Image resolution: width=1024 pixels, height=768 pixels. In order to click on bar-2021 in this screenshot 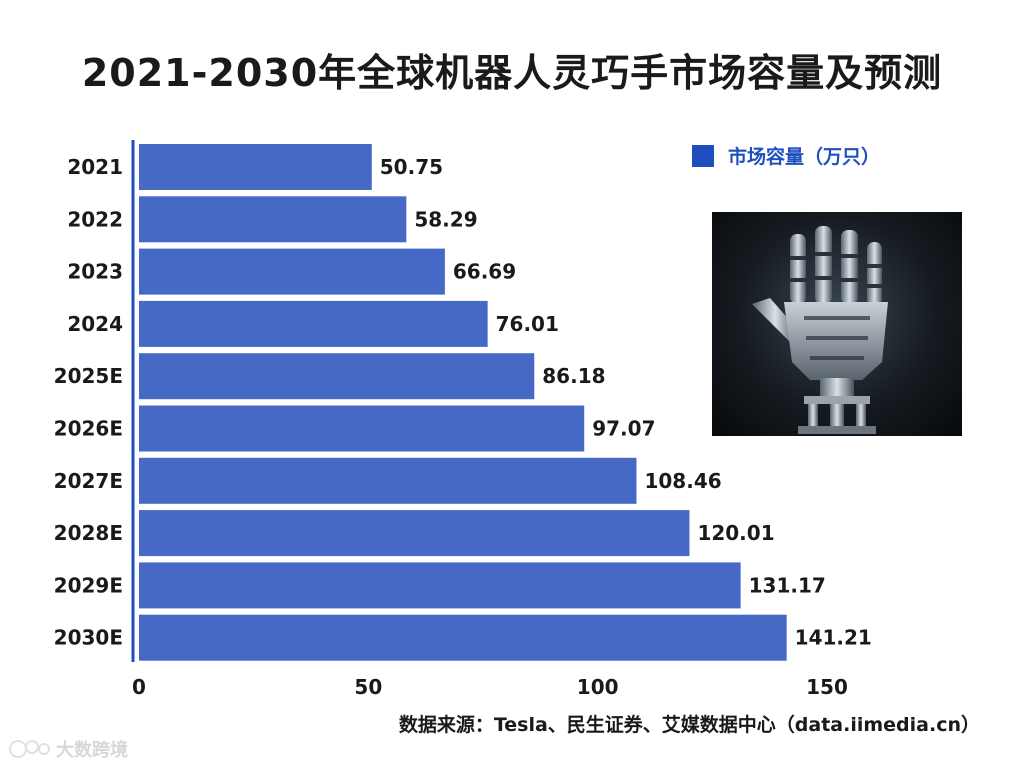, I will do `click(255, 167)`.